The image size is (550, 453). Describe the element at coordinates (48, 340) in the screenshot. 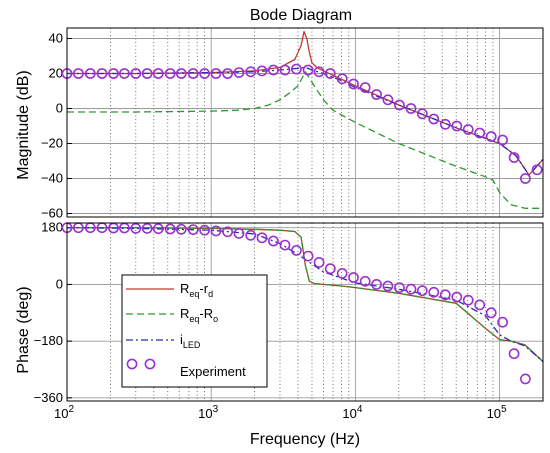

I see `y-tick-label: −180` at that location.